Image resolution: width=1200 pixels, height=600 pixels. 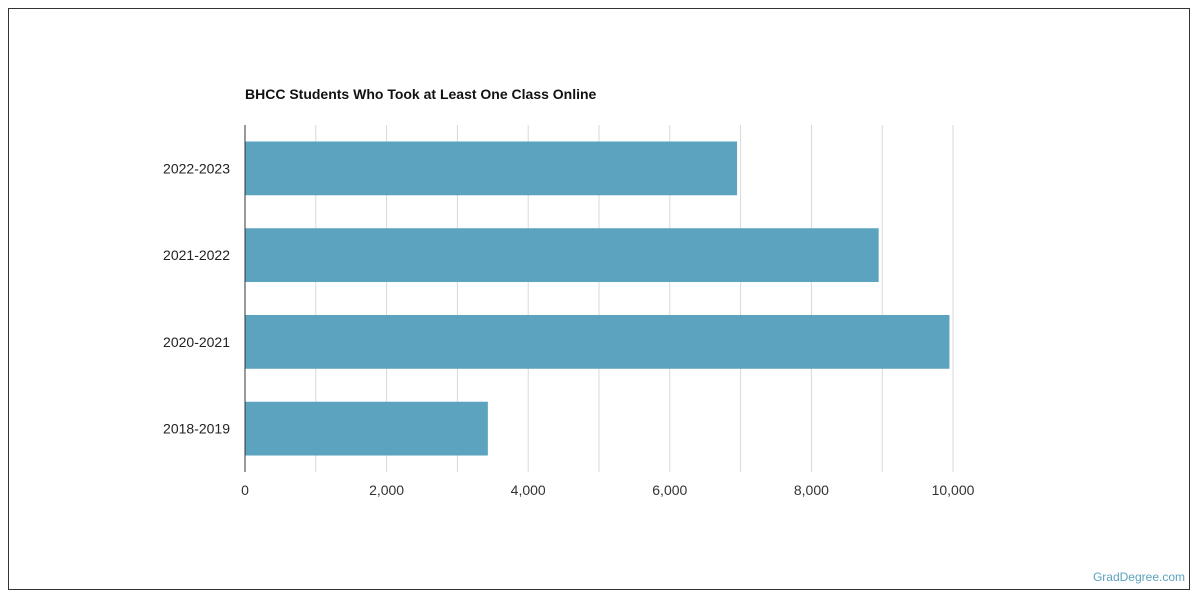 What do you see at coordinates (597, 341) in the screenshot?
I see `bar-2020-2021` at bounding box center [597, 341].